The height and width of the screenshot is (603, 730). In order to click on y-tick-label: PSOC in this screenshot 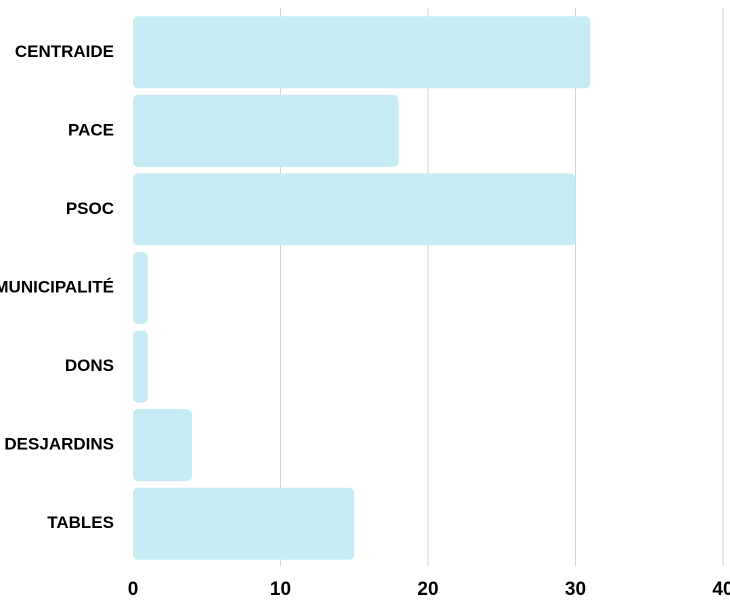, I will do `click(90, 208)`.